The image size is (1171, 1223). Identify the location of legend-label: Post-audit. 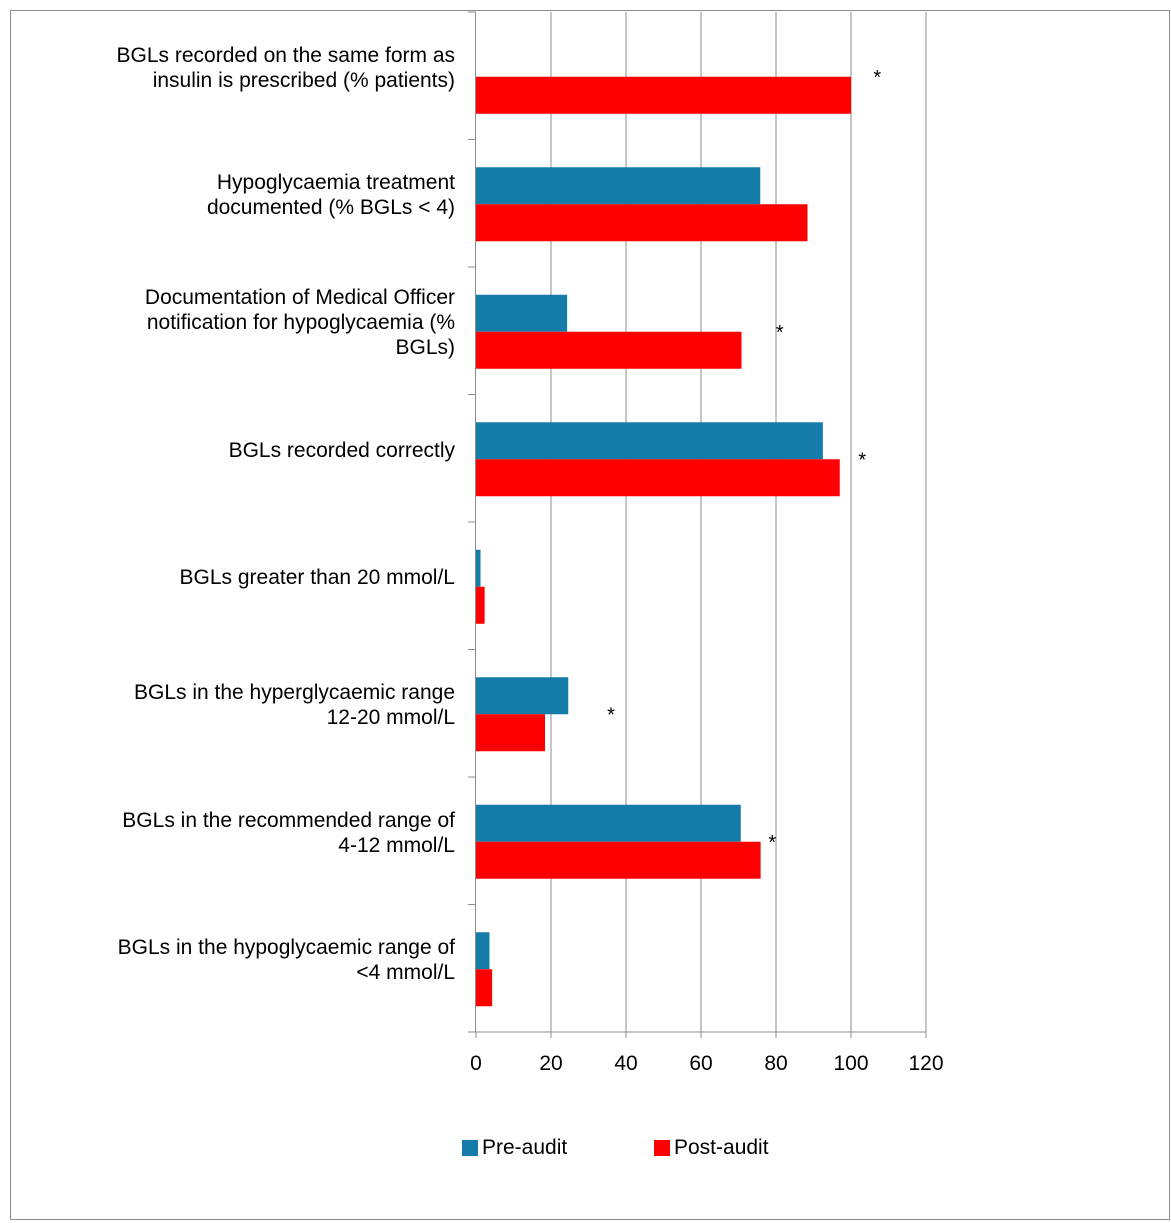
(721, 1147).